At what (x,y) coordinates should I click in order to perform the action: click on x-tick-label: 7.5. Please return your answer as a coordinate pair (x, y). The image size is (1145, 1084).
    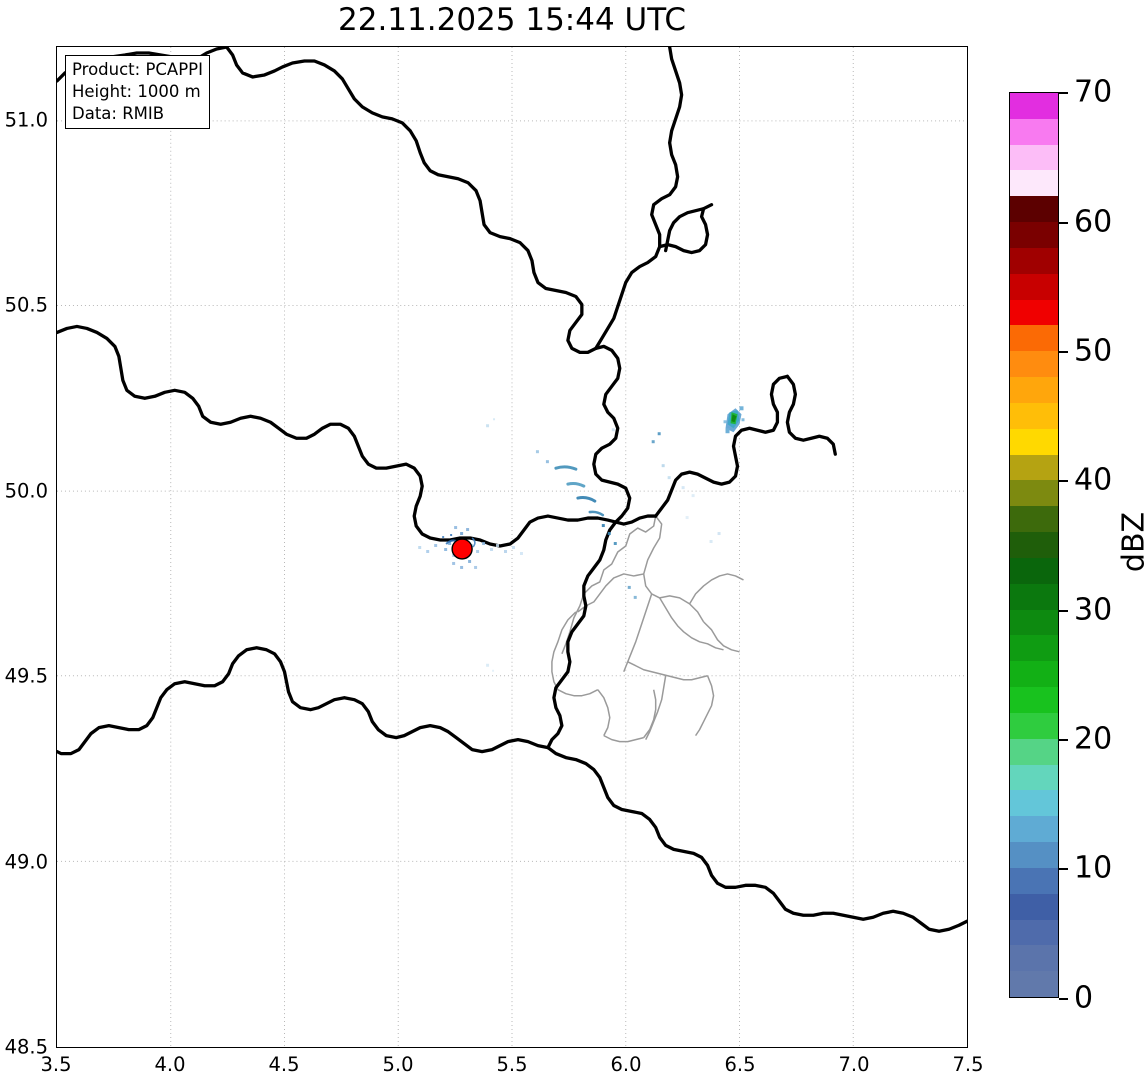
    Looking at the image, I should click on (968, 1064).